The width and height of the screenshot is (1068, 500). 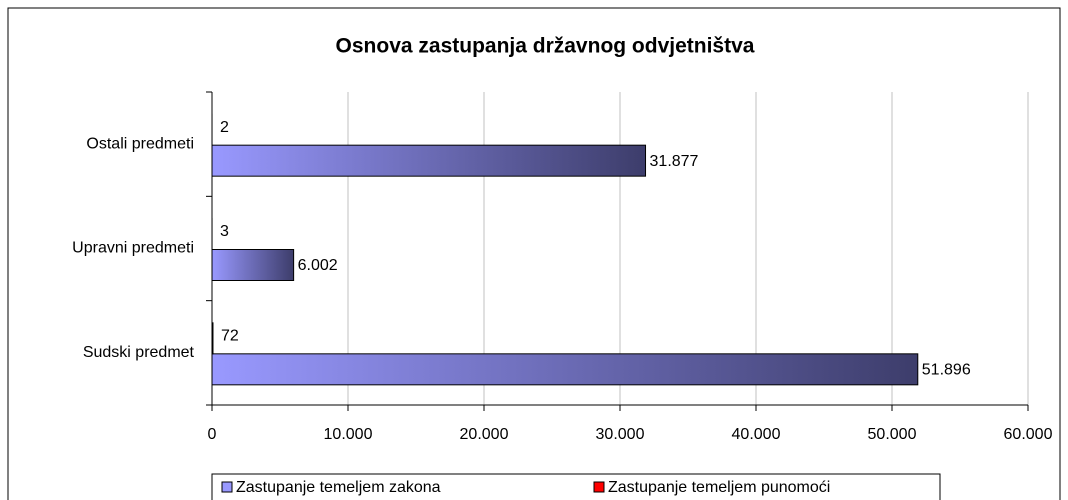 What do you see at coordinates (212, 434) in the screenshot?
I see `x-tick-label: 0` at bounding box center [212, 434].